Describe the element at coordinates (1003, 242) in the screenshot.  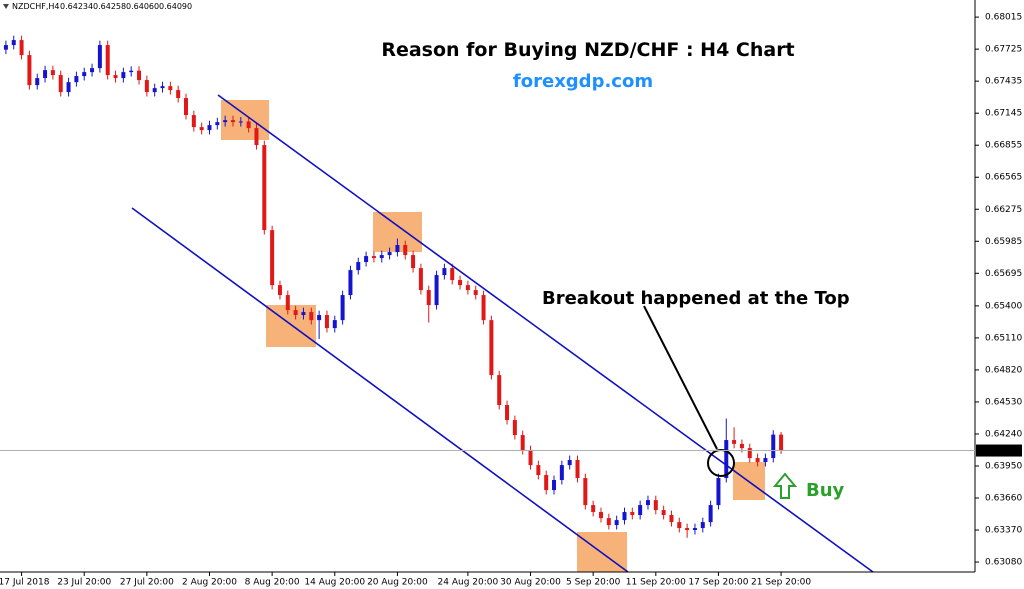
I see `y-tick-label: 0.65985` at that location.